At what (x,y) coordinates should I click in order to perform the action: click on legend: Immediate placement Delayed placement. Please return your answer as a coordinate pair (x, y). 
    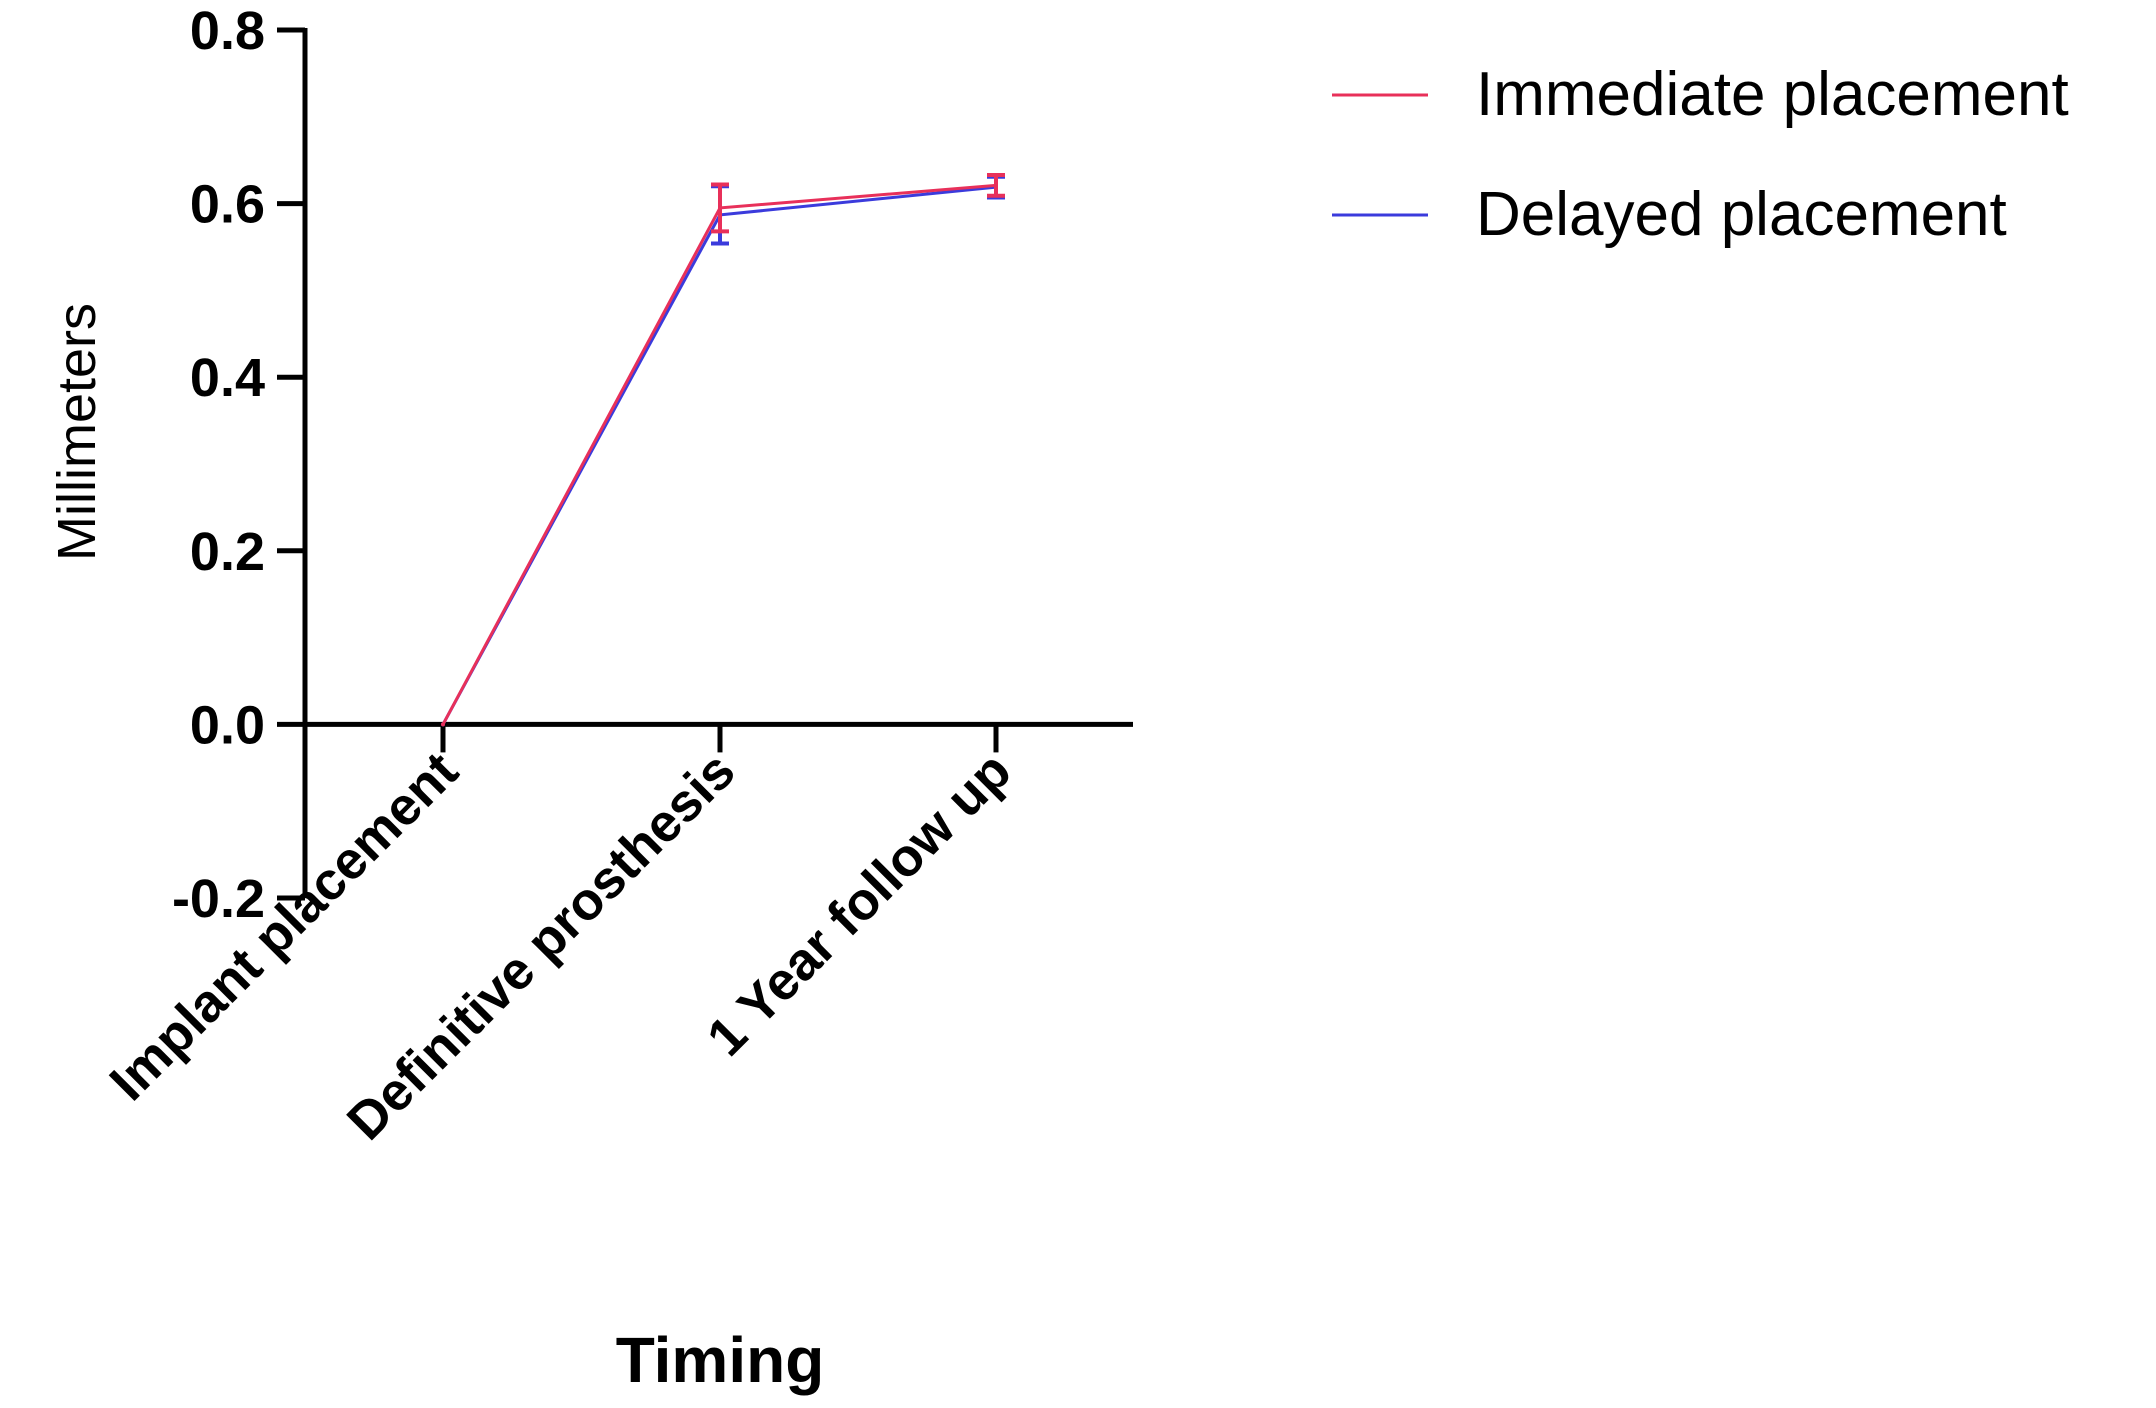
    Looking at the image, I should click on (1700, 154).